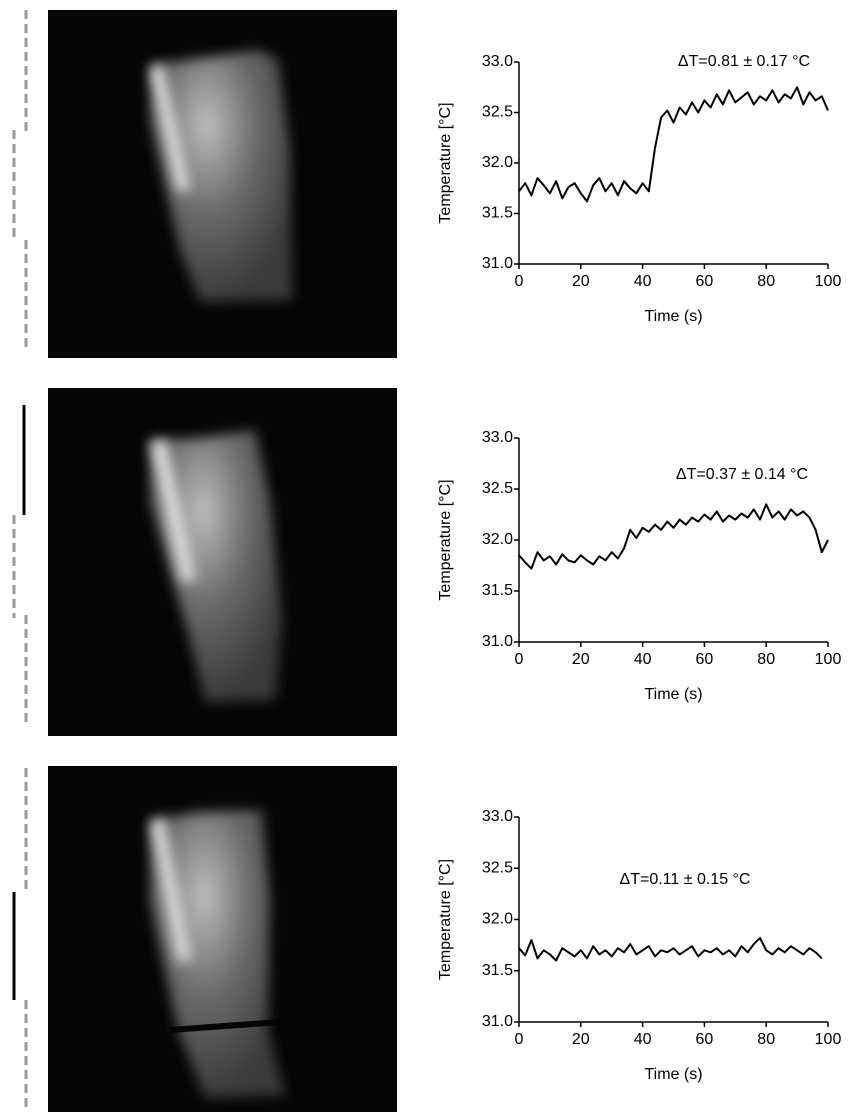 Image resolution: width=848 pixels, height=1112 pixels. Describe the element at coordinates (20, 561) in the screenshot. I see `indicator-bars` at that location.